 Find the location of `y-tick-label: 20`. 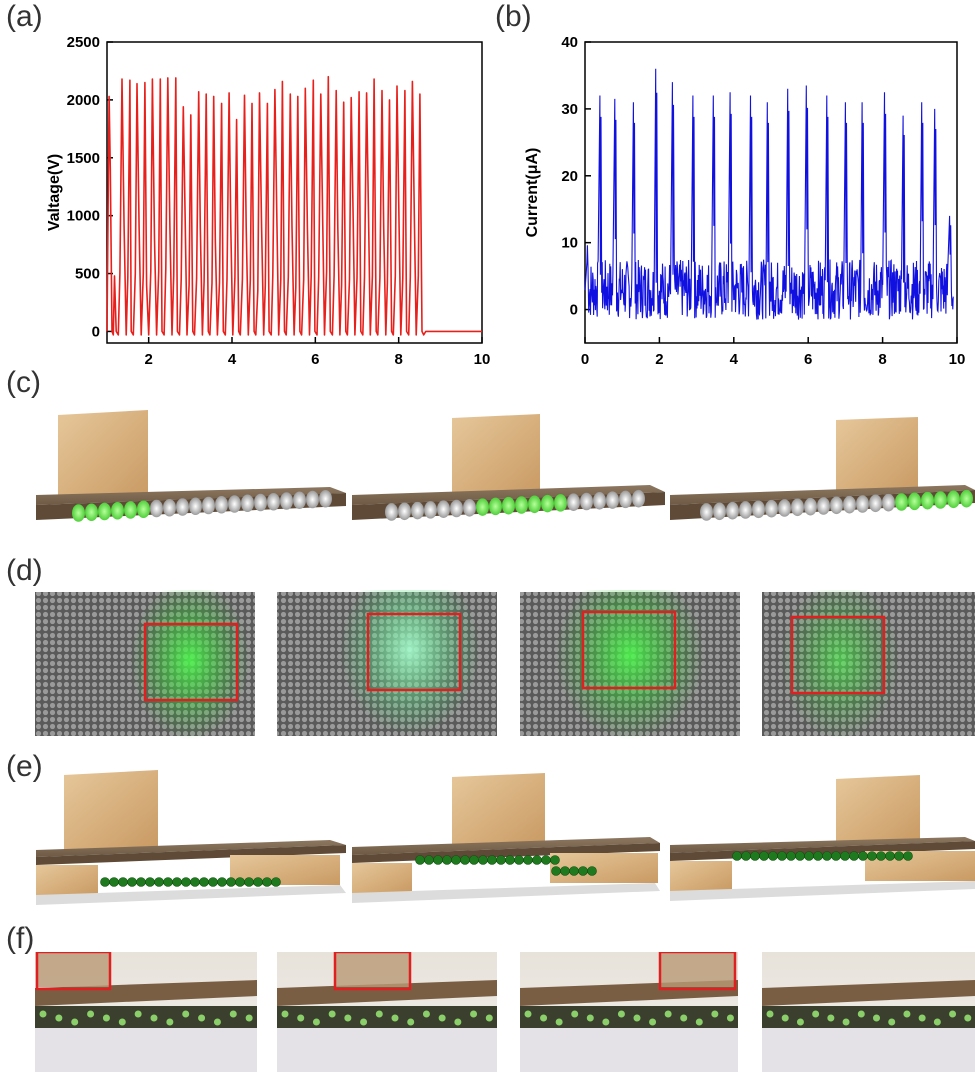

y-tick-label: 20 is located at coordinates (569, 176).